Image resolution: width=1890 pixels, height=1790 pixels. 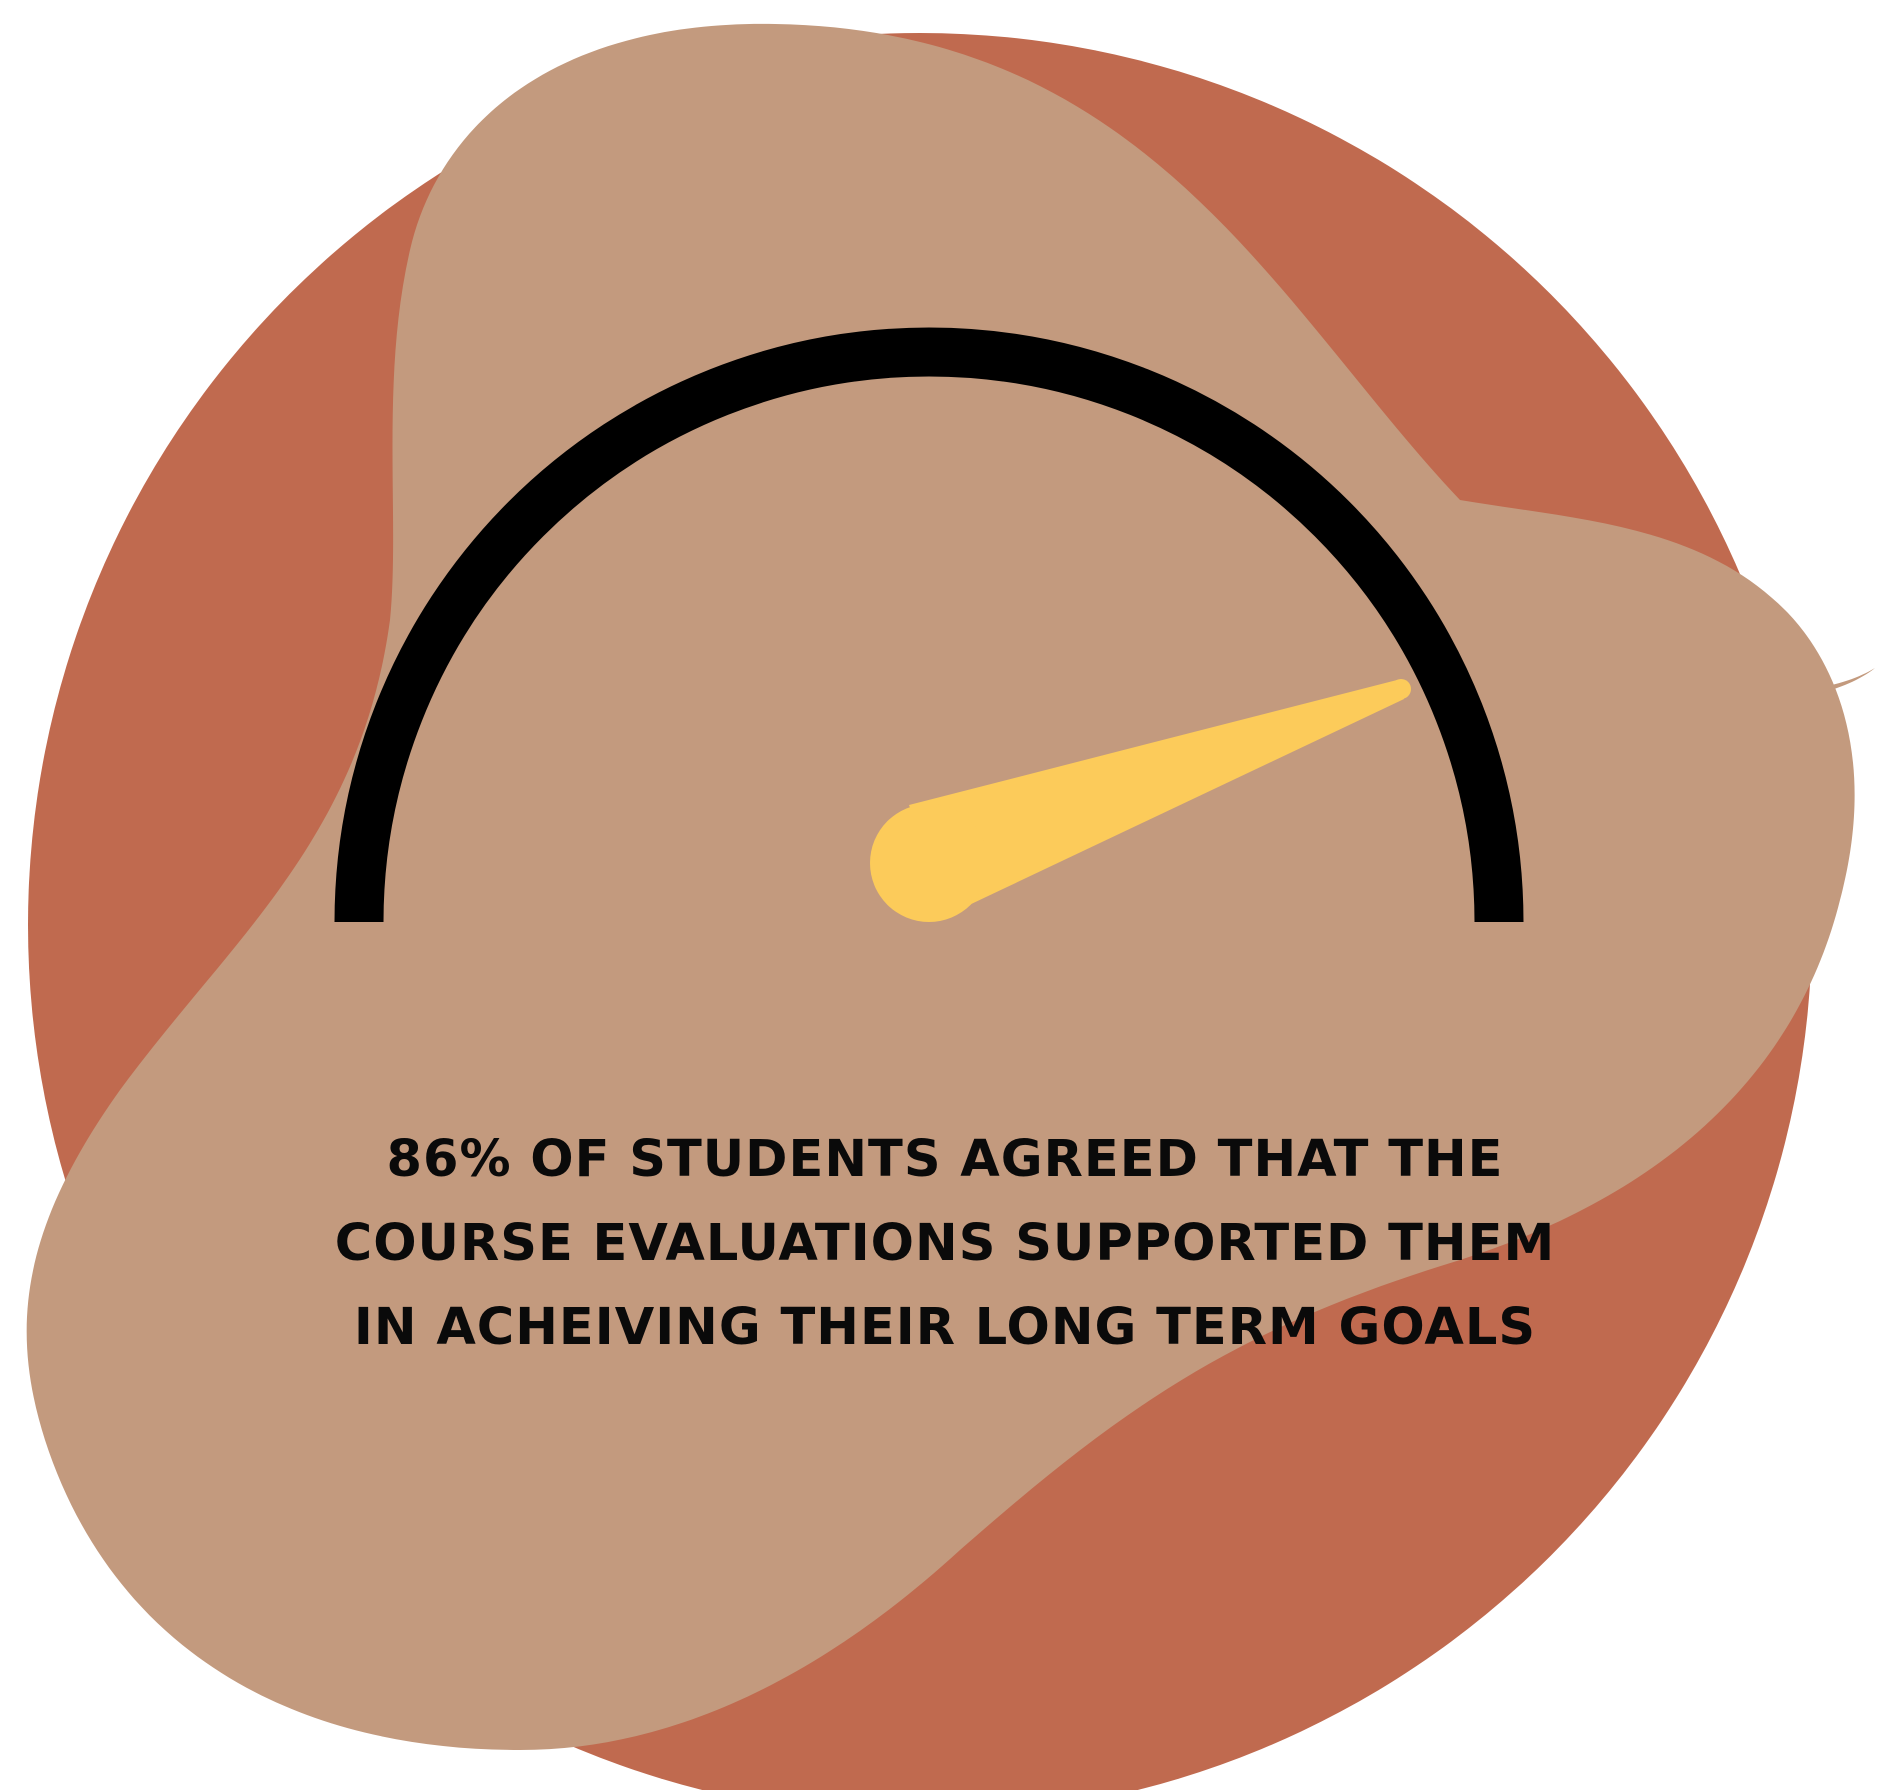 What do you see at coordinates (945, 1159) in the screenshot?
I see `stat-line-1: 86% OF STUDENTS AGREED THAT THE` at bounding box center [945, 1159].